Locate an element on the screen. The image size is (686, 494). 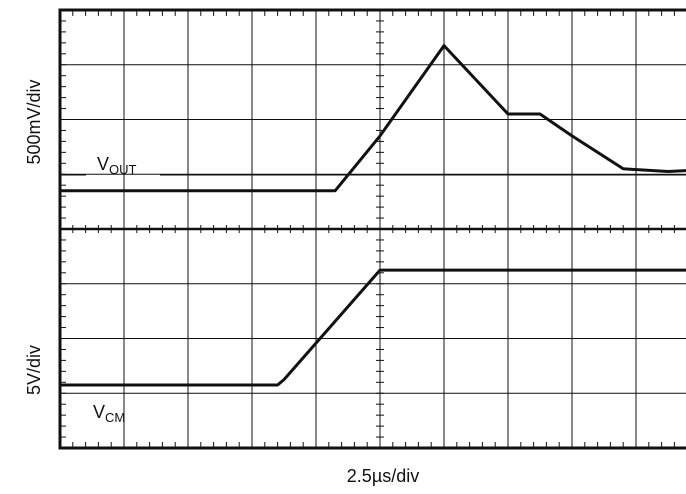
y-axis-label-top: 500mV/div is located at coordinates (34, 121).